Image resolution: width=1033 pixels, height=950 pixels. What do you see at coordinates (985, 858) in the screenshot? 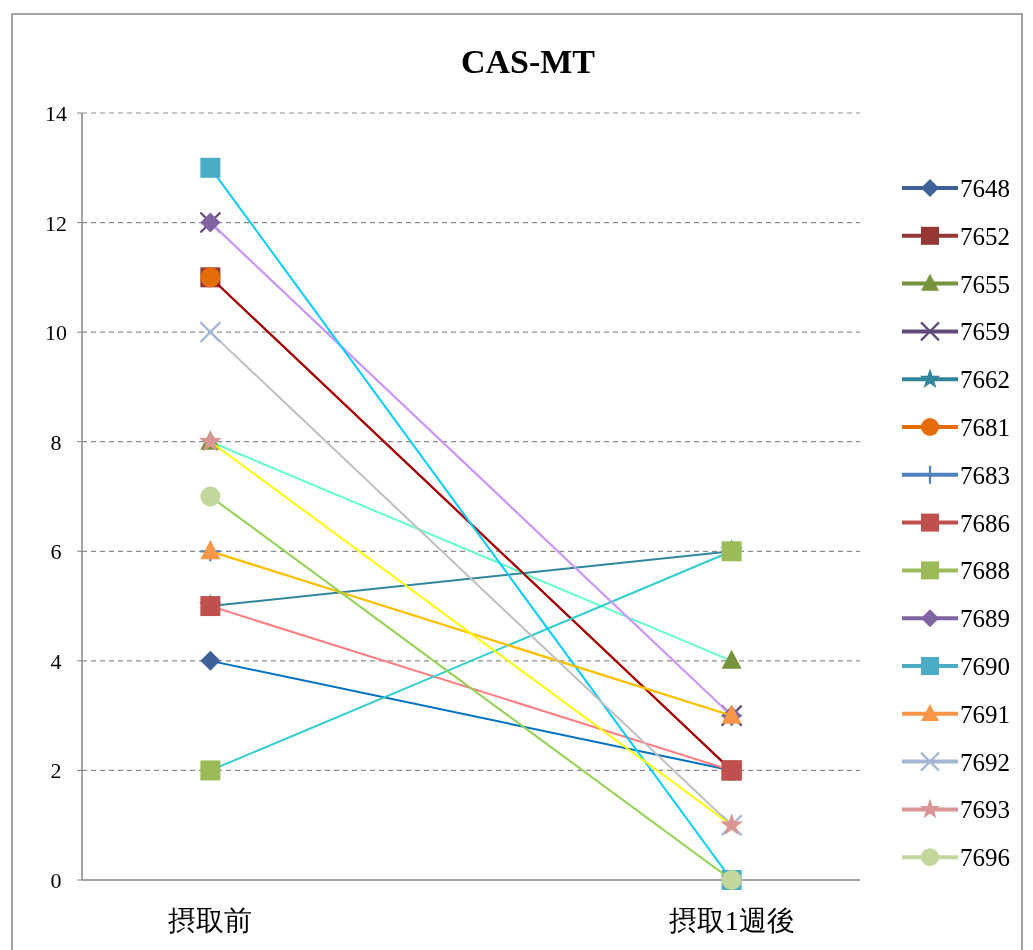
I see `legend-label: 7696` at bounding box center [985, 858].